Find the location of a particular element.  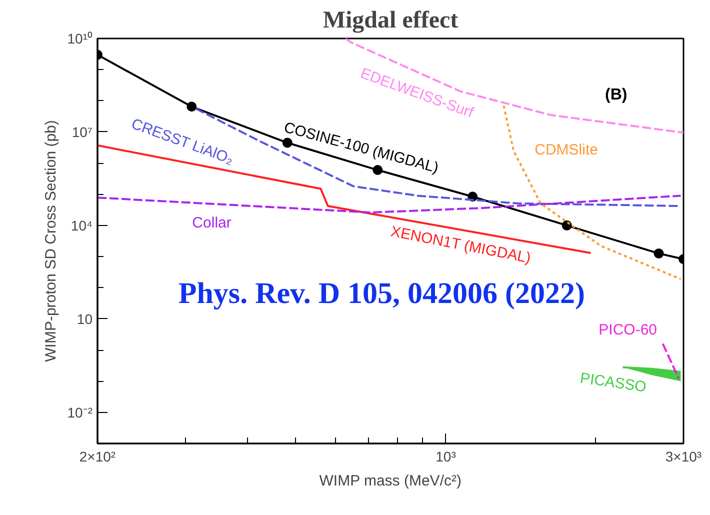

annotation: (B) is located at coordinates (616, 95).